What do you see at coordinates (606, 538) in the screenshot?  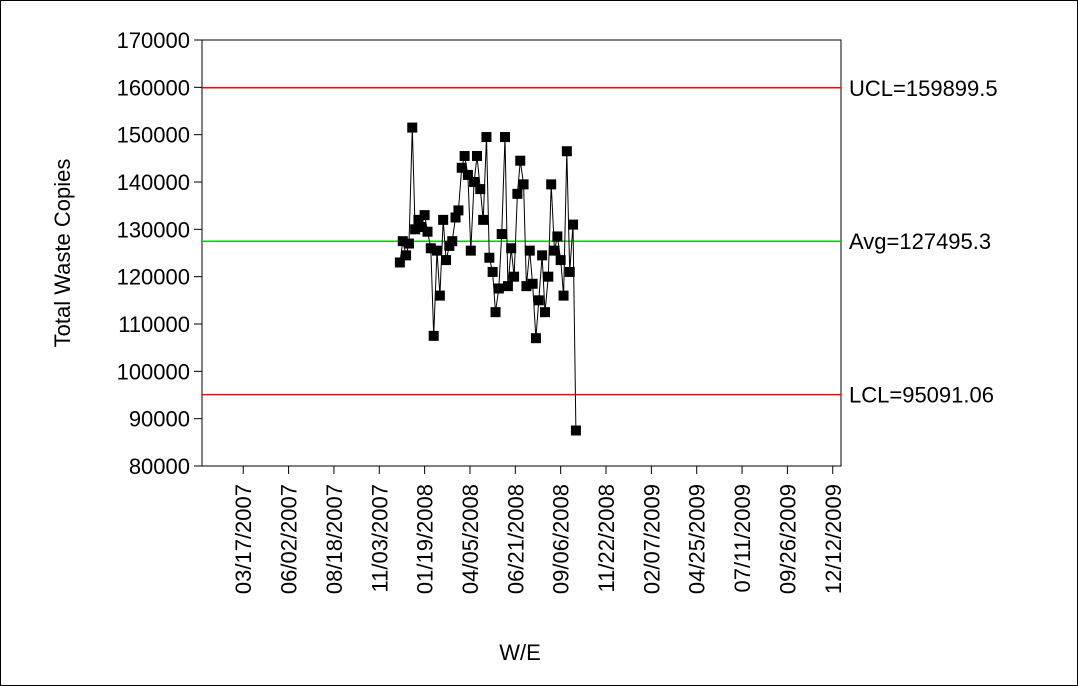 I see `x-tick-label: 11/22/2008` at bounding box center [606, 538].